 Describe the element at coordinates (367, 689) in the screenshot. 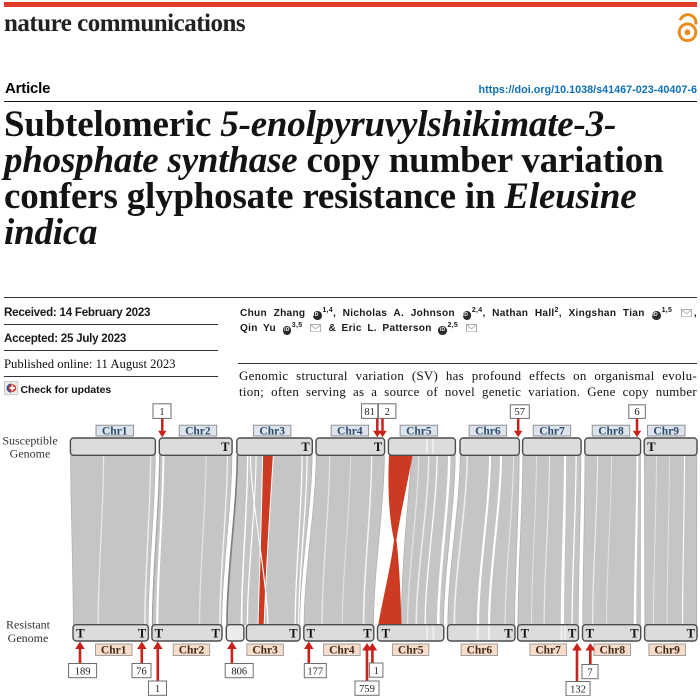

I see `svg-text: 759` at that location.